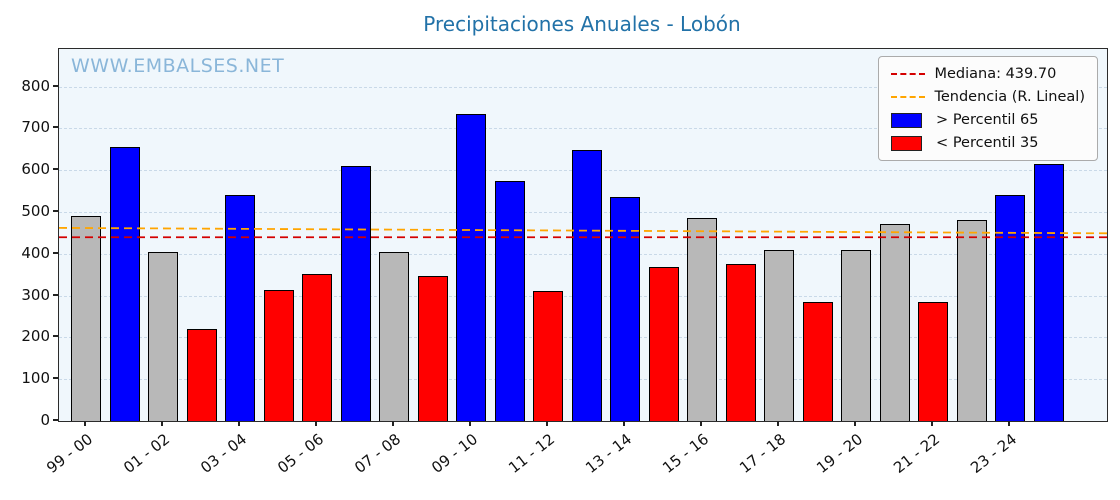 This screenshot has height=500, width=1120. Describe the element at coordinates (45, 420) in the screenshot. I see `y-tick-label: 0` at that location.